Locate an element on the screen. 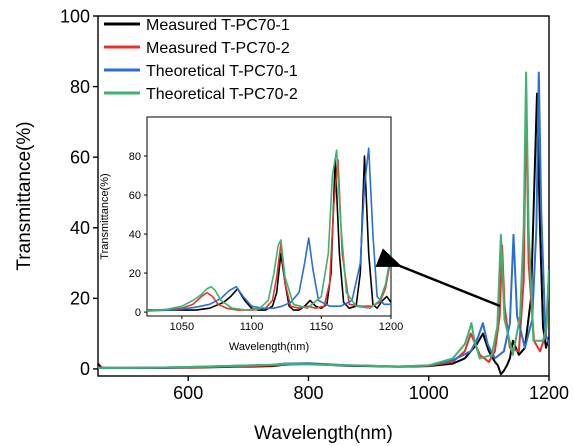 The width and height of the screenshot is (573, 446). inset-y-tick-label-40: 40 is located at coordinates (135, 235).